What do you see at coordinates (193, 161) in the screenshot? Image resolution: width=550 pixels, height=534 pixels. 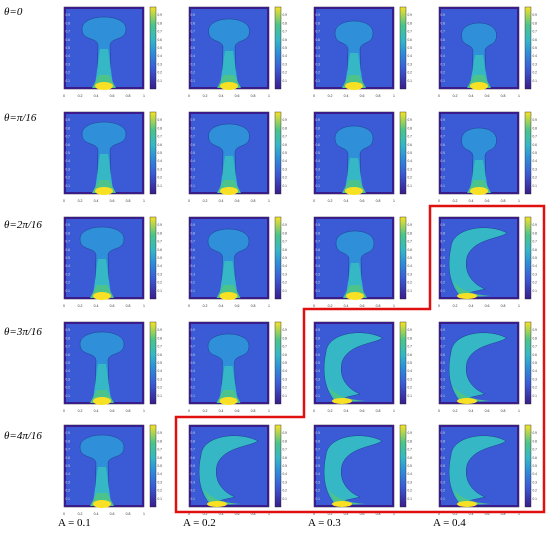 I see `y-tick-label: 0.4` at bounding box center [193, 161].